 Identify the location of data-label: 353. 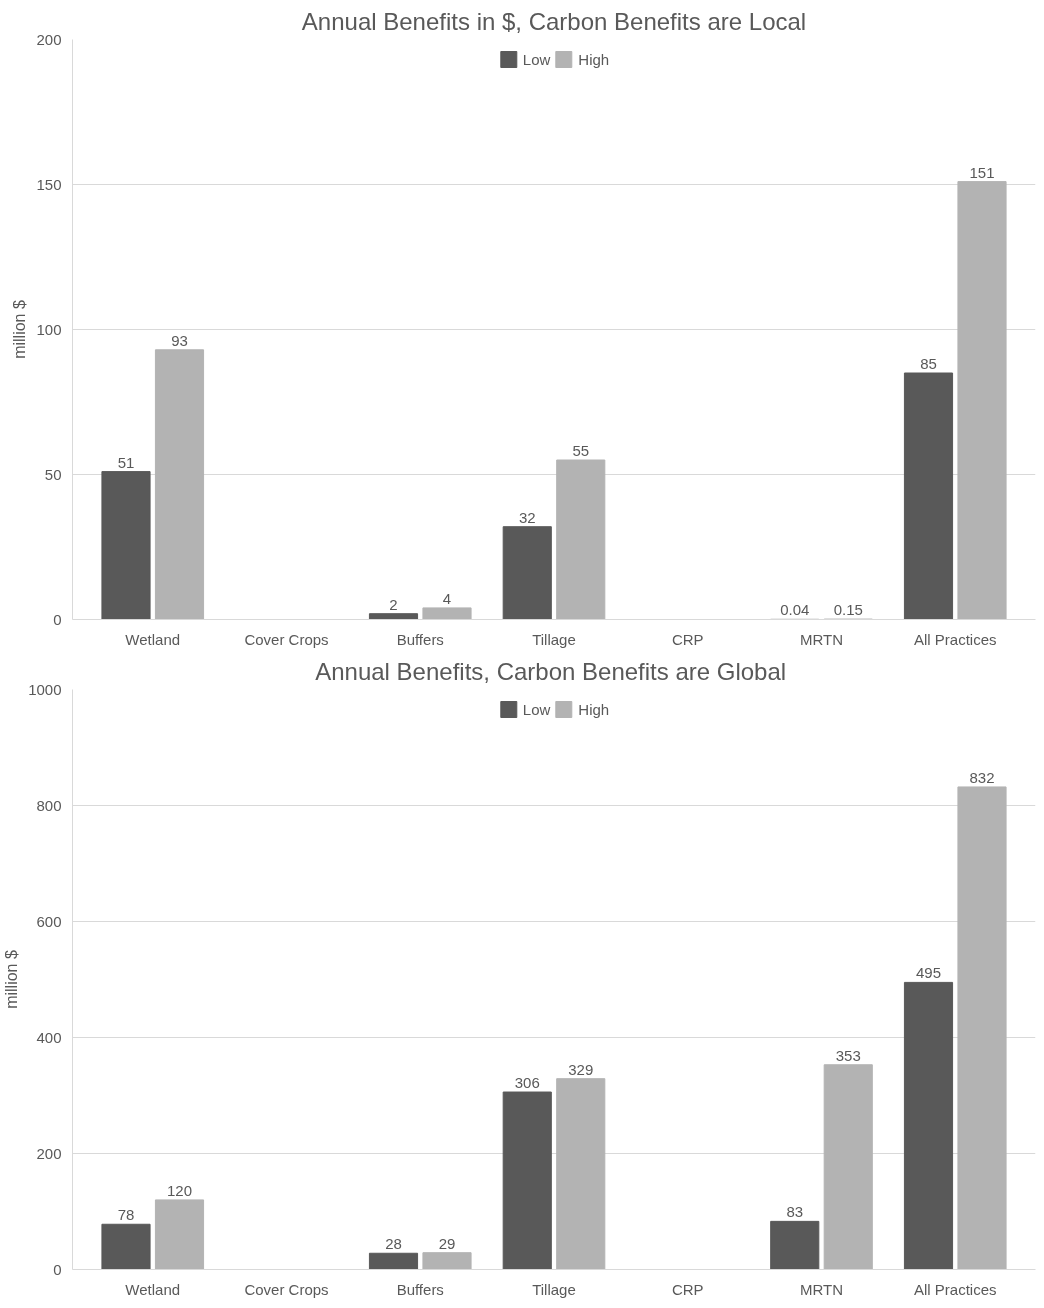
(848, 1055).